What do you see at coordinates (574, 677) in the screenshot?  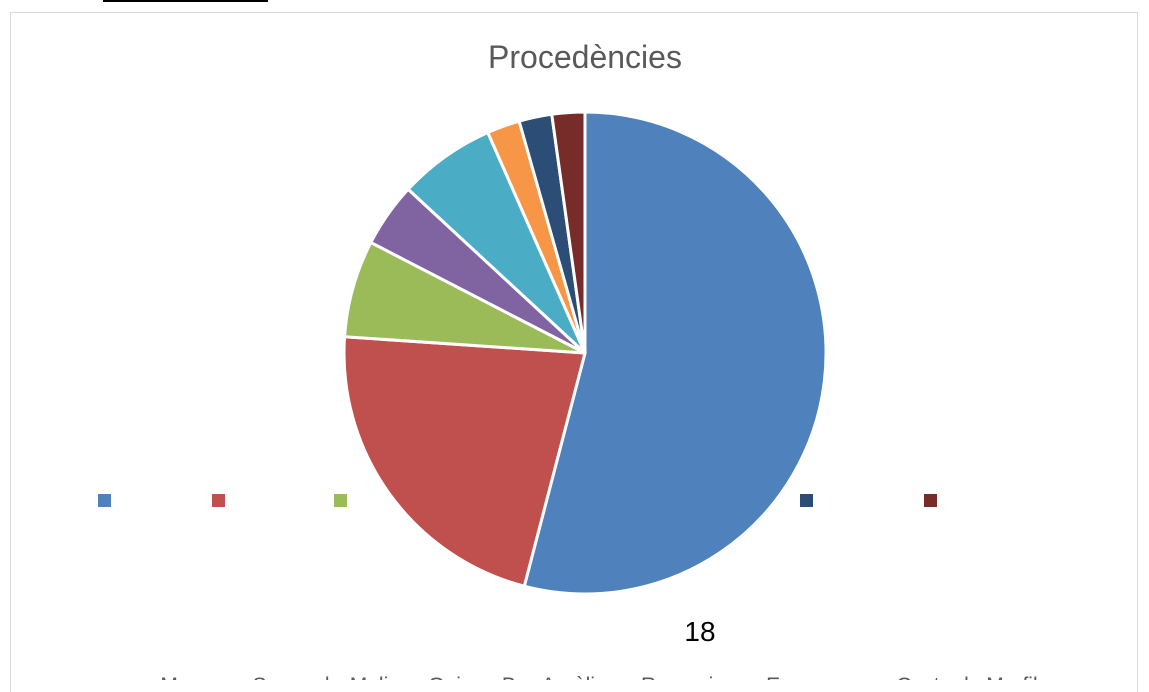 I see `legend-label-5: Argèlia` at bounding box center [574, 677].